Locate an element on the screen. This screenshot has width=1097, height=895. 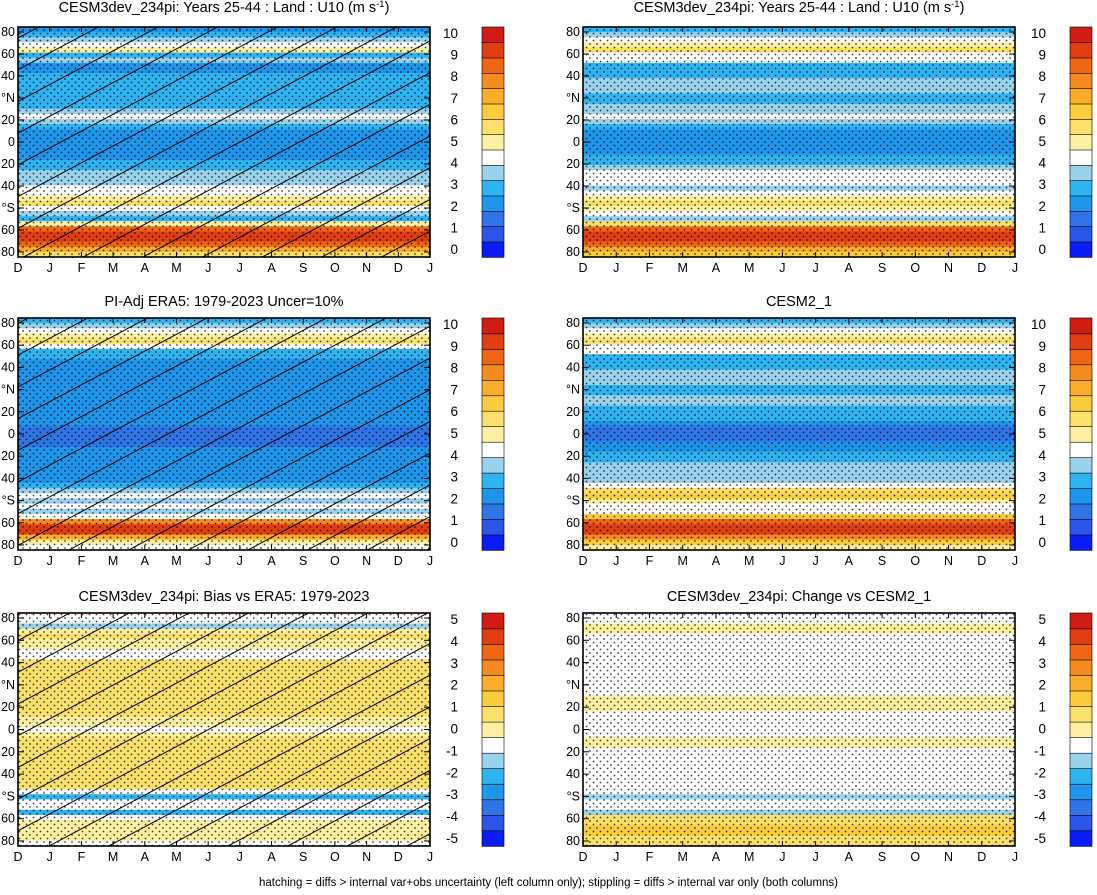
colorbar-label: 7 is located at coordinates (454, 389).